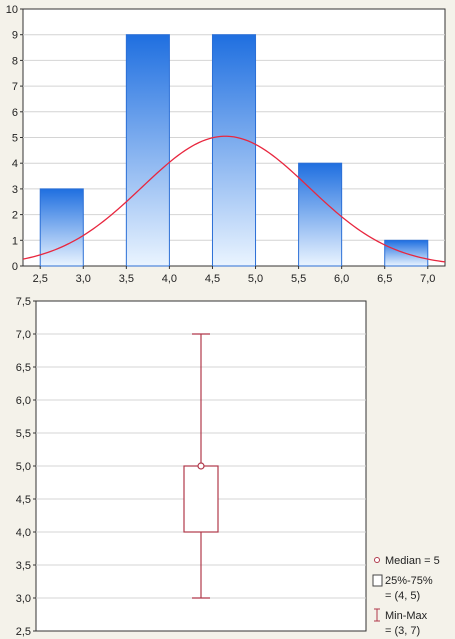 The height and width of the screenshot is (639, 455). I want to click on boxplot-y-tick-label: 7,5, so click(23, 302).